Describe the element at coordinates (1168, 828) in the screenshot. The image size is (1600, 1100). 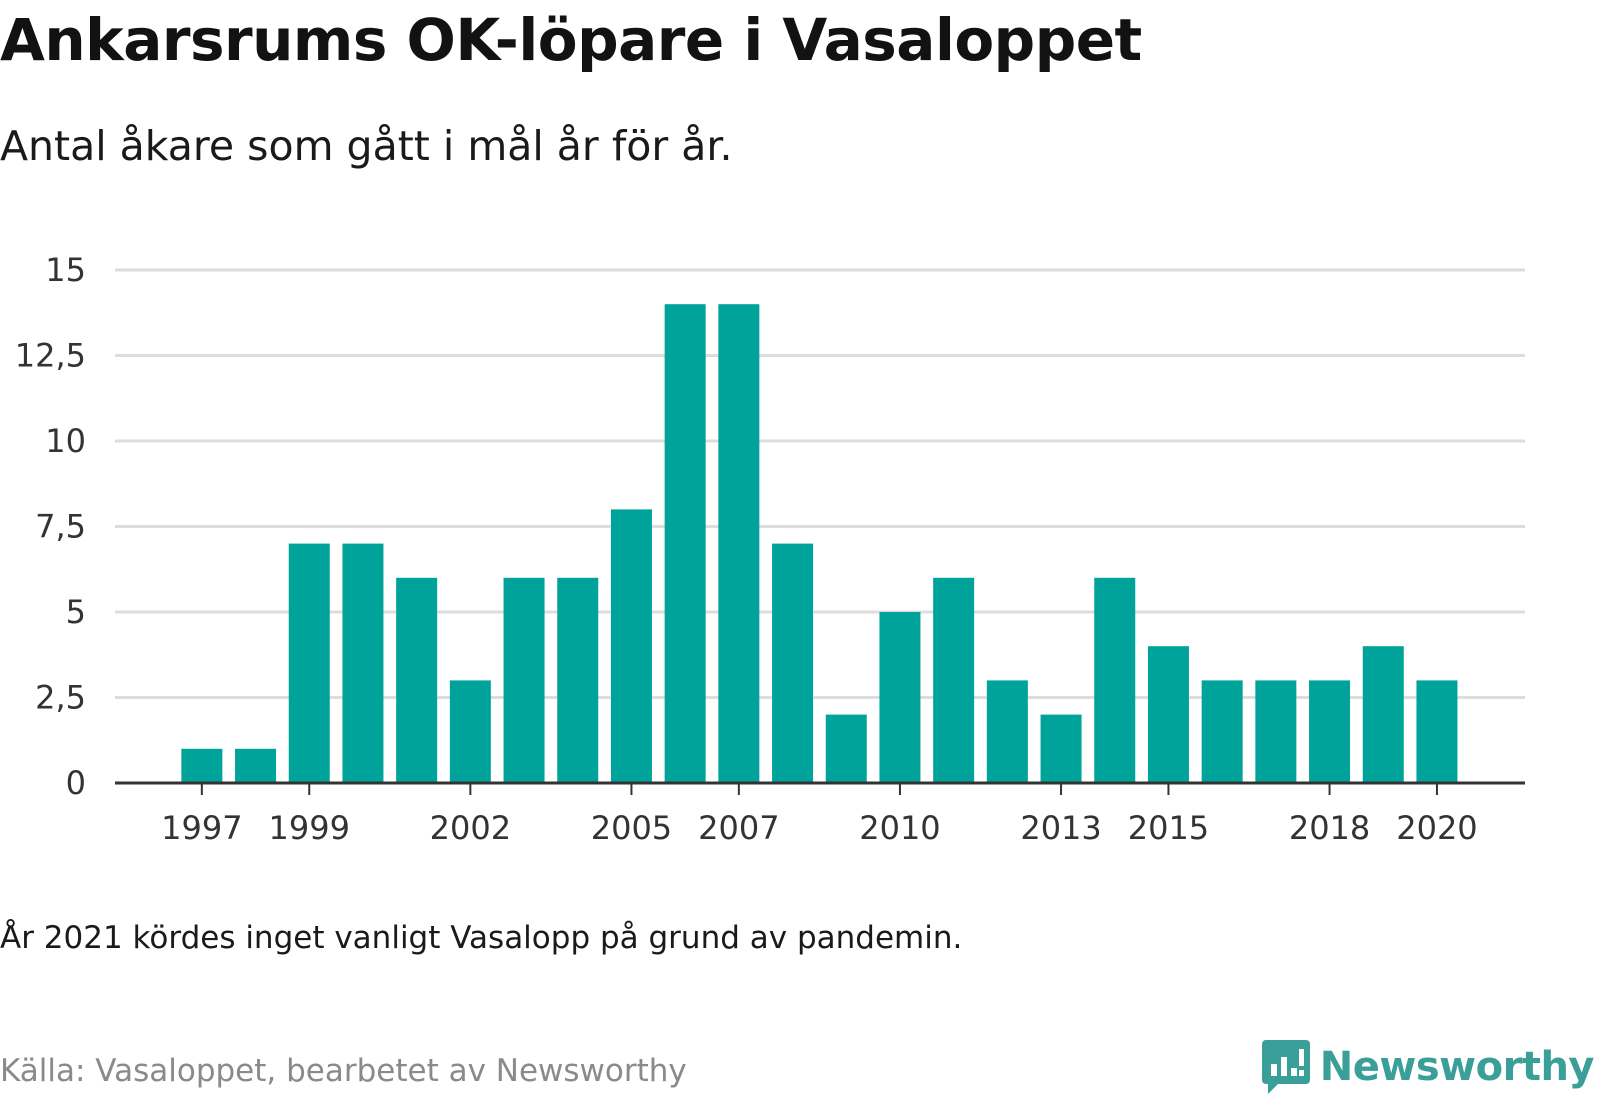
I see `x-tick-label: 2015` at that location.